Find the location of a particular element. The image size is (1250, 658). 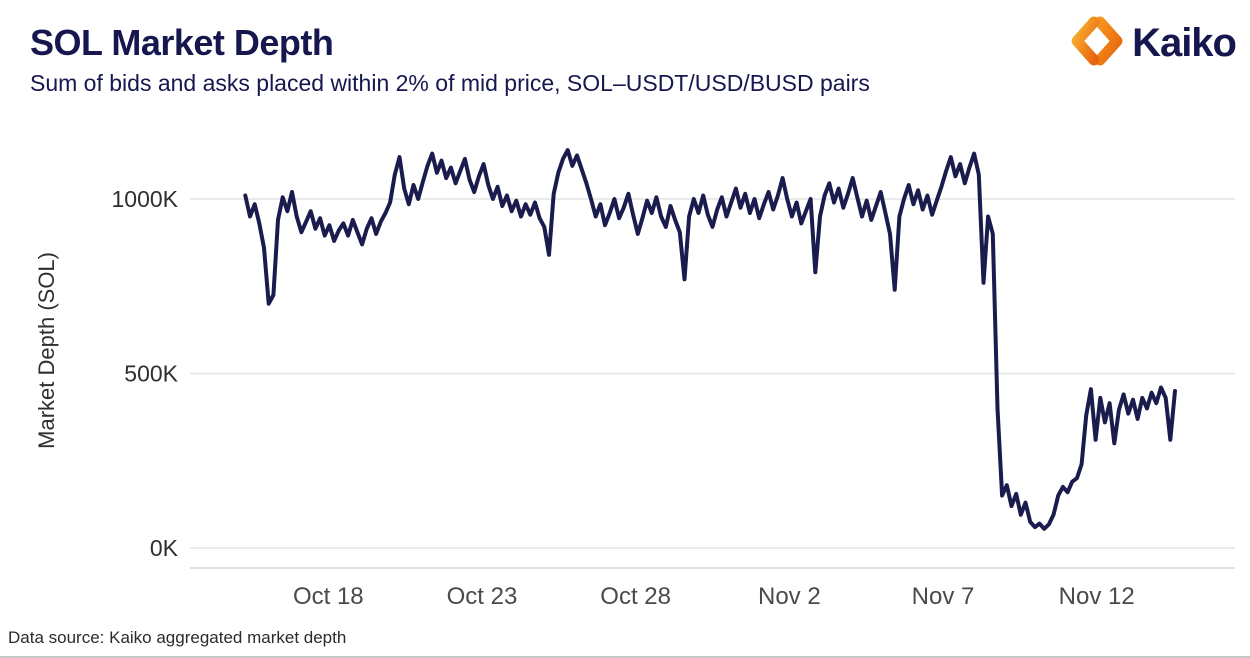

x-tick-label: Oct 23 is located at coordinates (482, 596).